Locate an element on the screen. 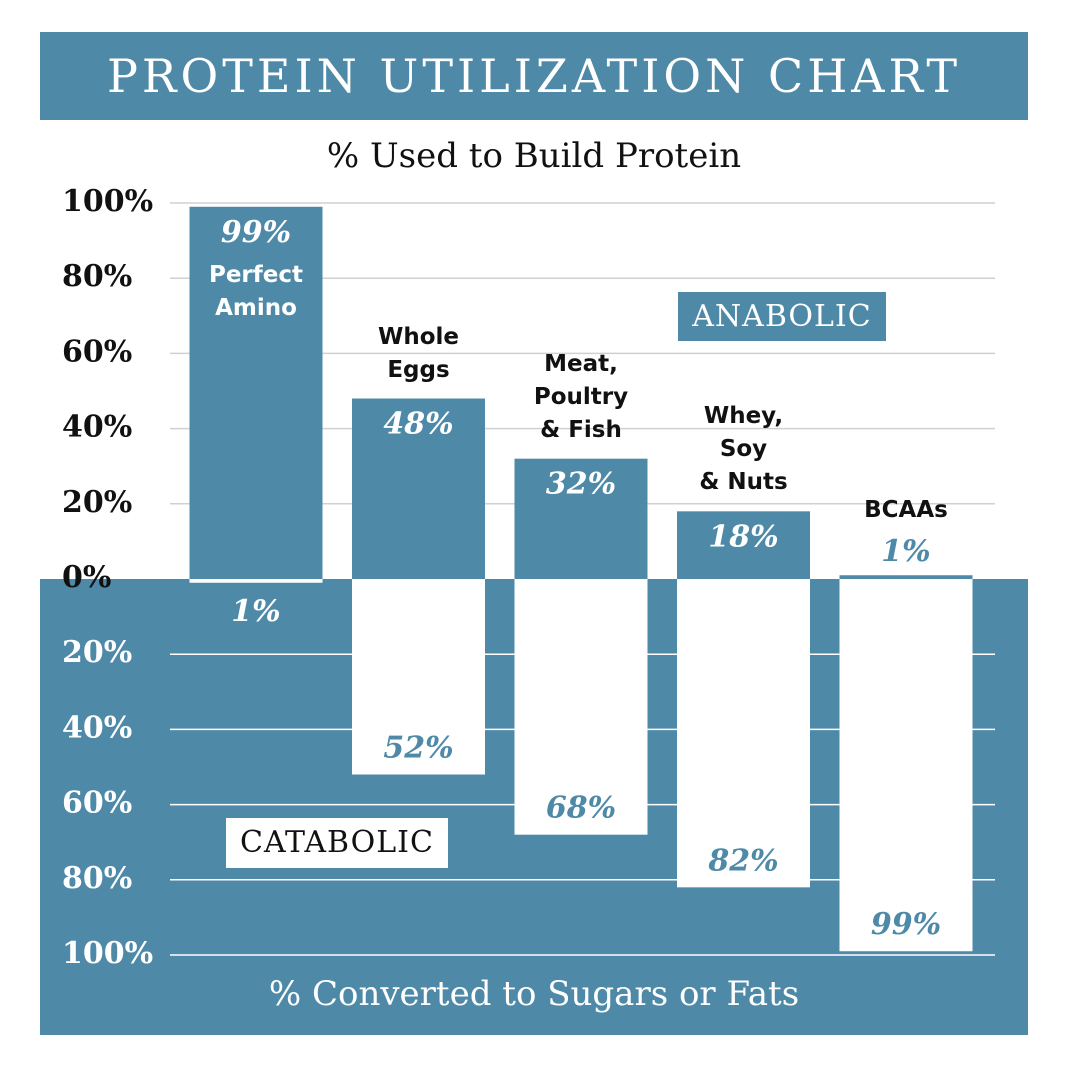 Image resolution: width=1067 pixels, height=1067 pixels. category-label: Perfect Amino is located at coordinates (256, 291).